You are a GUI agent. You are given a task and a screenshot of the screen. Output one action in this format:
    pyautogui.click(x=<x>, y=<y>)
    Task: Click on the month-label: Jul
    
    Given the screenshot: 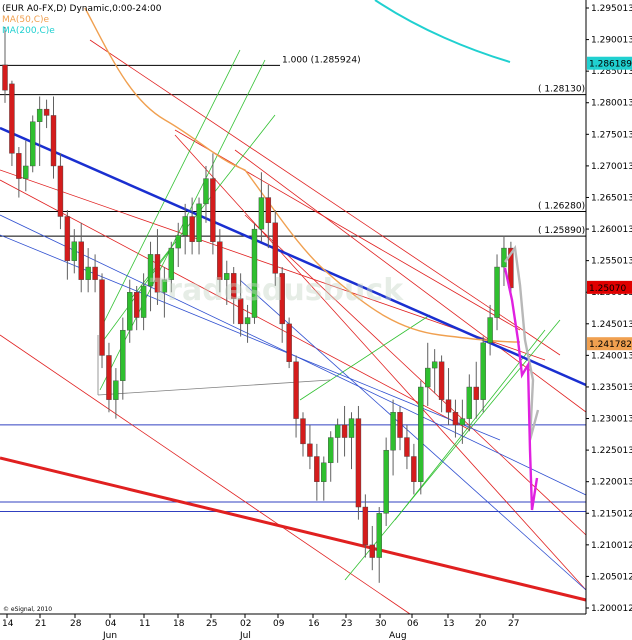 What is the action you would take?
    pyautogui.click(x=245, y=635)
    